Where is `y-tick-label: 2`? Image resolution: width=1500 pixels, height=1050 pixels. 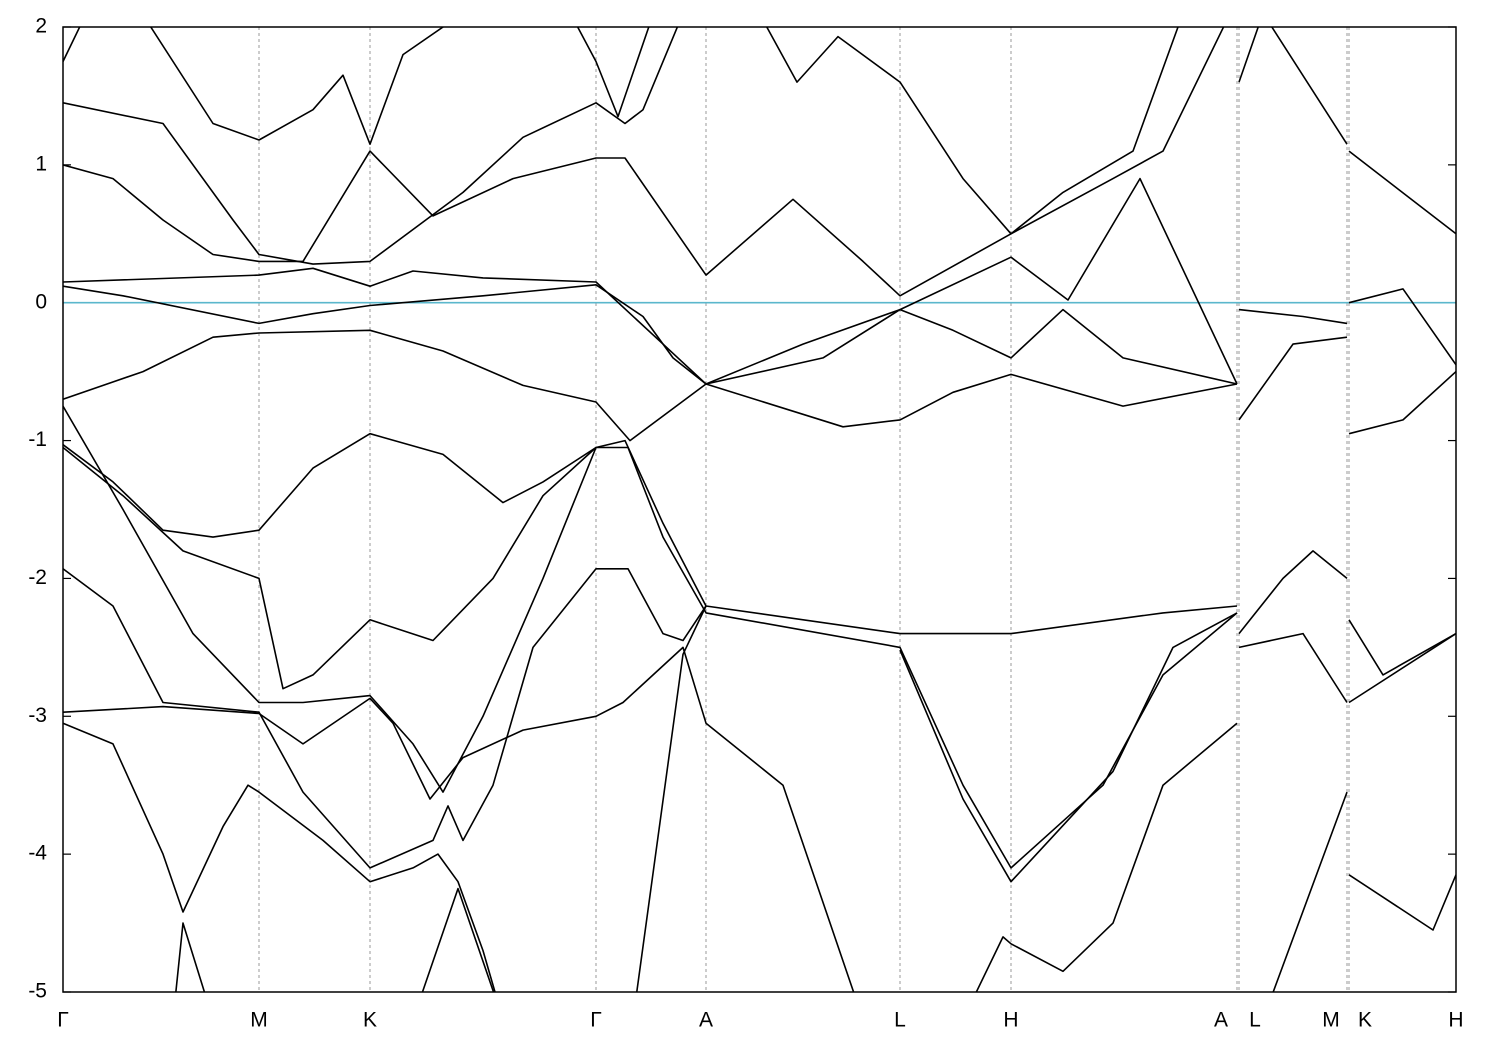
y-tick-label: 2 is located at coordinates (41, 26).